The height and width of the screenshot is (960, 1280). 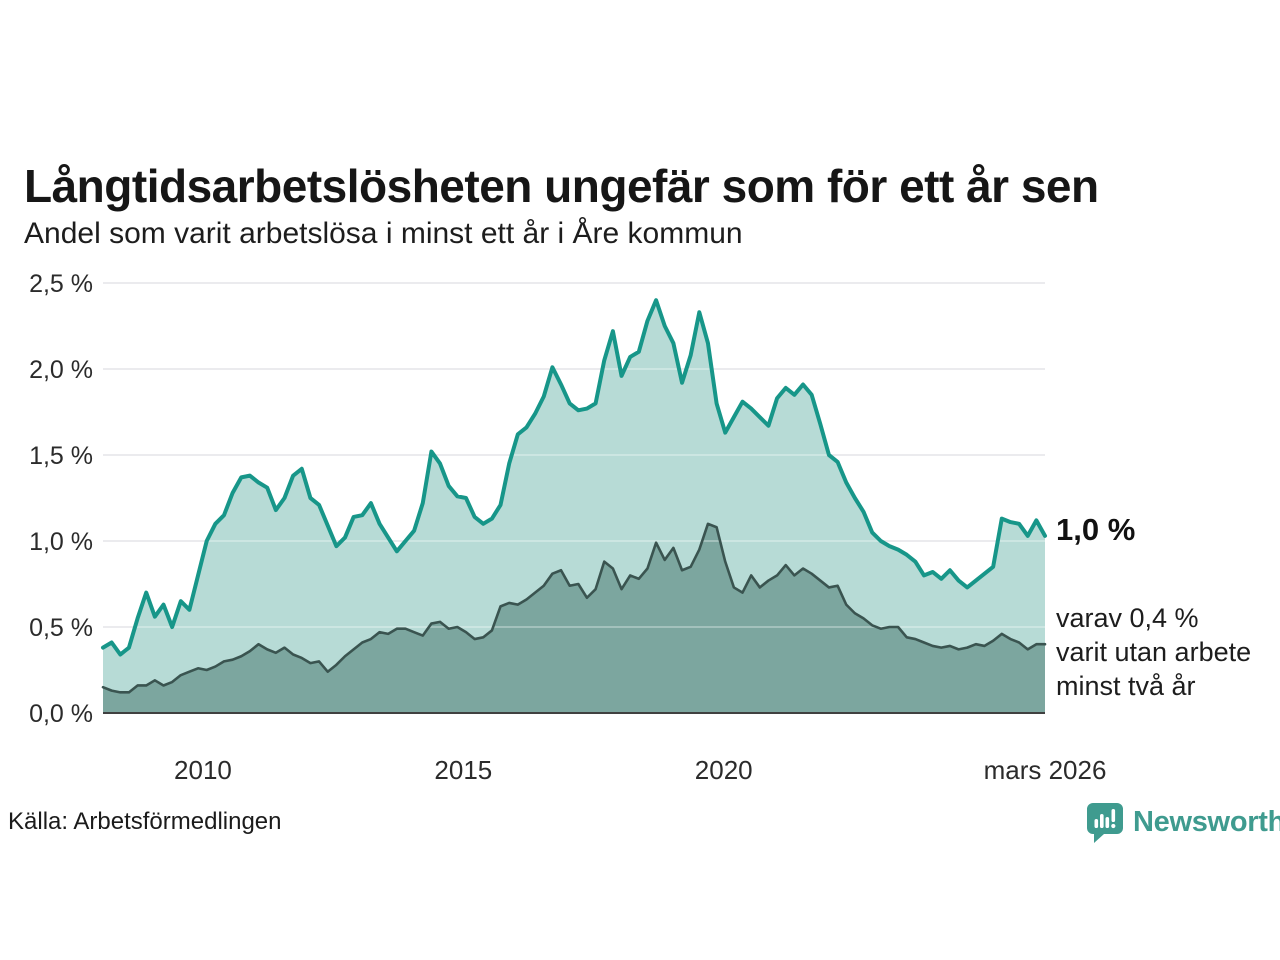 I want to click on series-end-value-label: 1,0 %, so click(x=1096, y=529).